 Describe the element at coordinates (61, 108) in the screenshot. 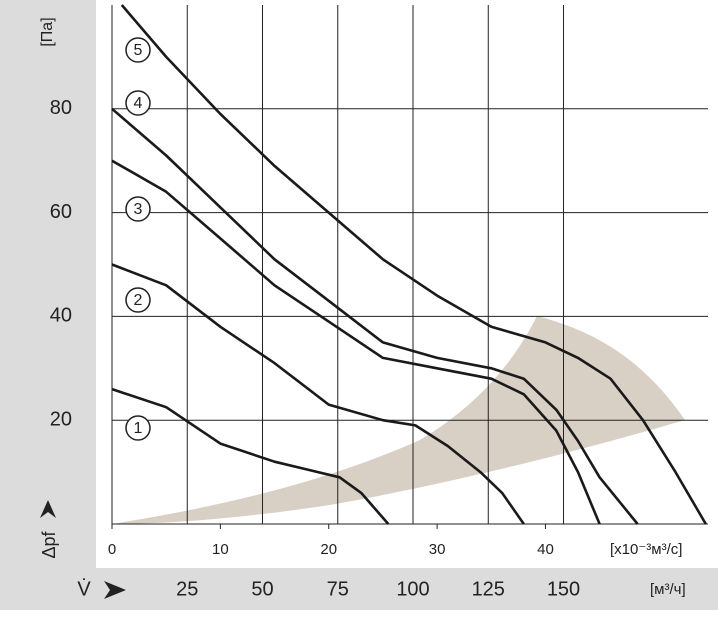

I see `y-tick-label: 80` at that location.